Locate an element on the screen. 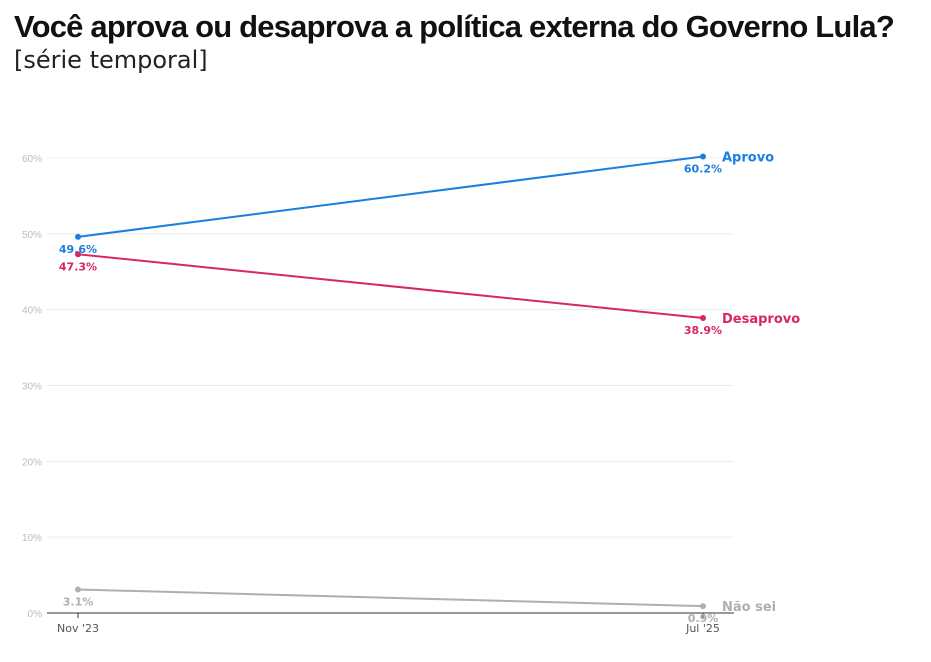 The image size is (931, 662). y-tick-label: 60% is located at coordinates (32, 159).